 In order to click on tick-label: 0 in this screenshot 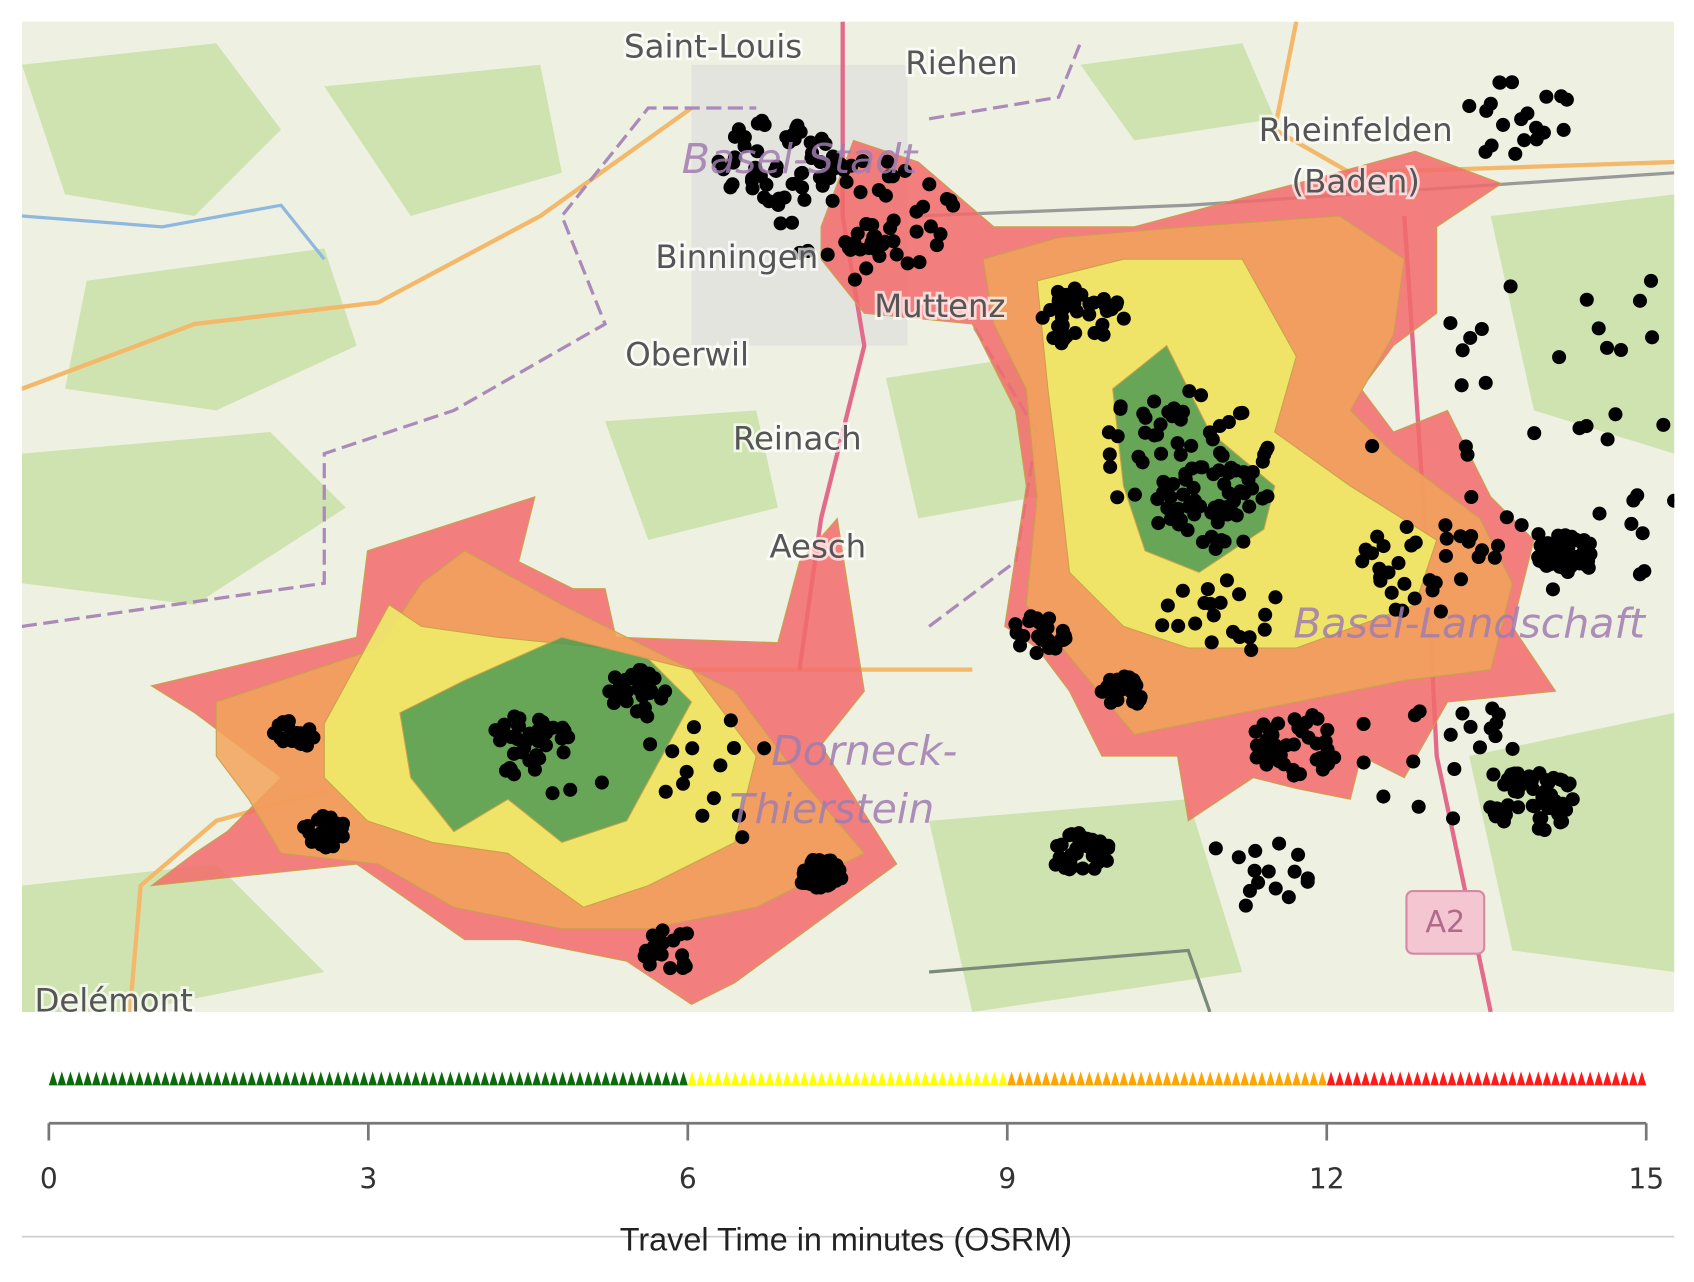, I will do `click(49, 1178)`.